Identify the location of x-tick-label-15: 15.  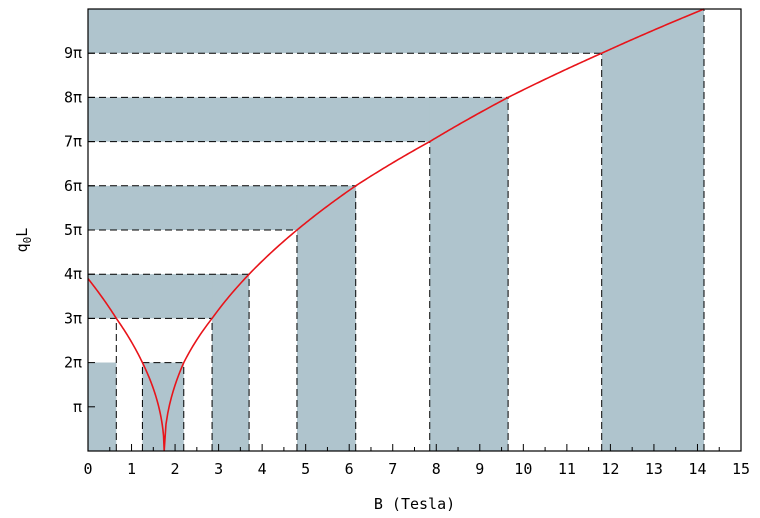
(741, 469).